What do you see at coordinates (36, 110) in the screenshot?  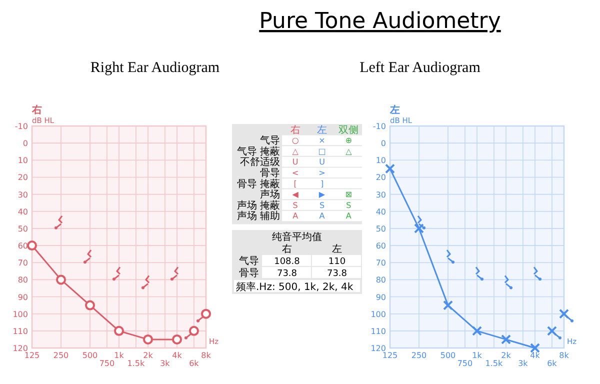 I see `text: 右` at bounding box center [36, 110].